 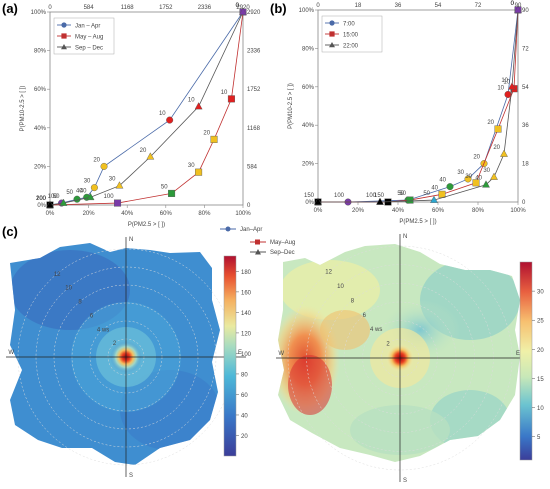 What do you see at coordinates (205, 8) in the screenshot?
I see `top-tick-label: 2336` at bounding box center [205, 8].